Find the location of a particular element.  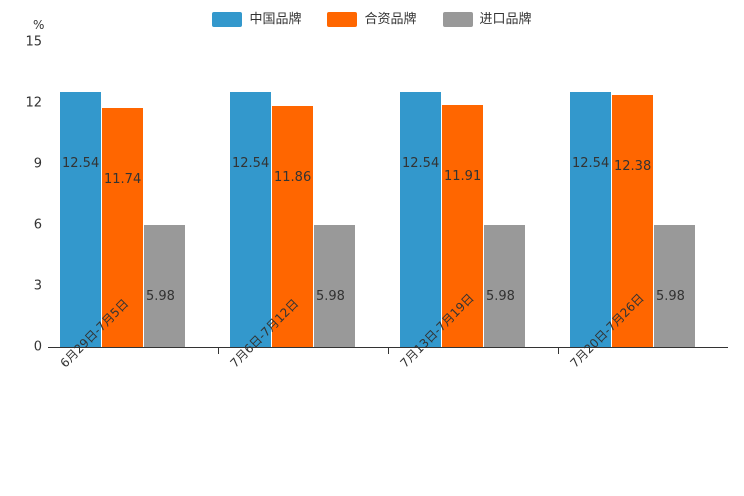

bar-group: 12.54 11.74 5.98 is located at coordinates (133, 194).